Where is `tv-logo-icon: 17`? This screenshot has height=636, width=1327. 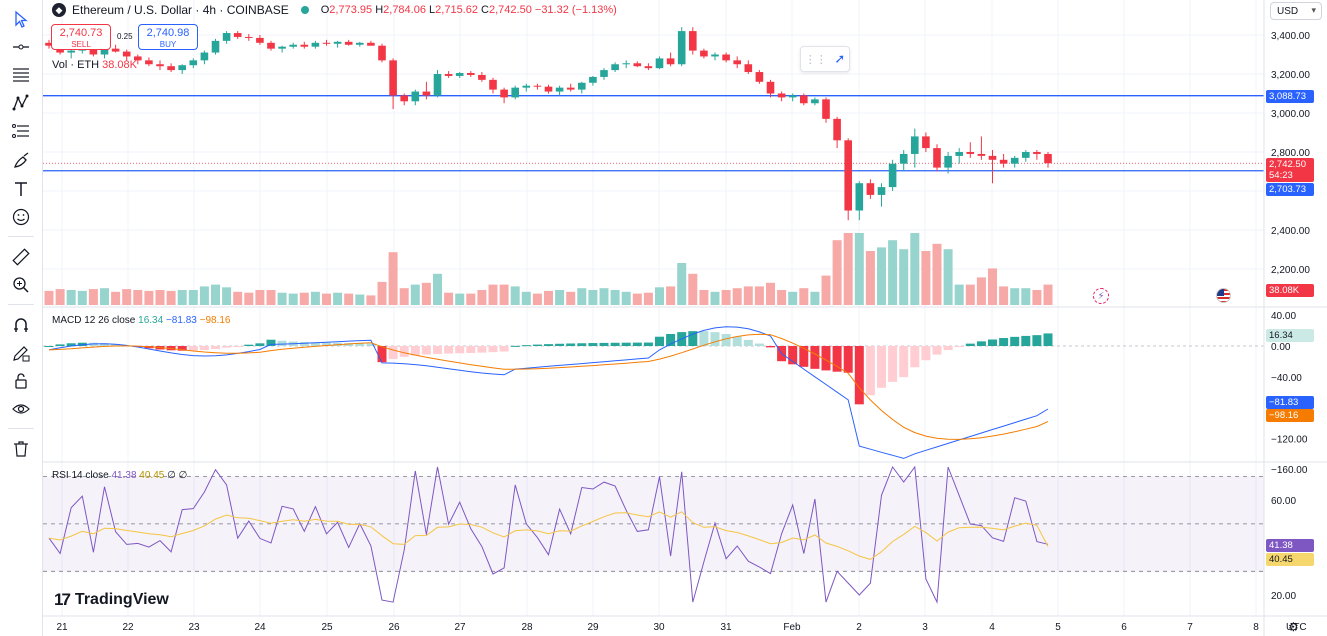 tv-logo-icon: 17 is located at coordinates (62, 599).